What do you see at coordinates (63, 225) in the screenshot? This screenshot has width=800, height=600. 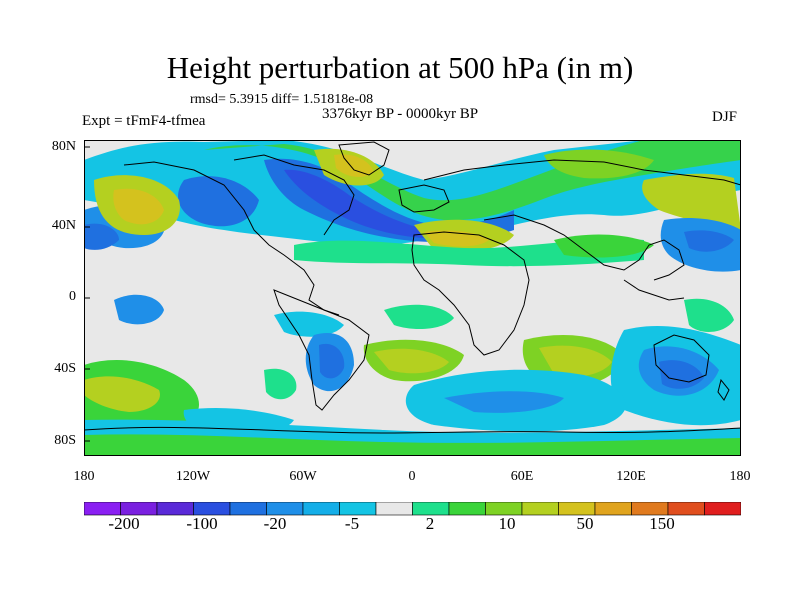 I see `y-label-40n: 40N` at bounding box center [63, 225].